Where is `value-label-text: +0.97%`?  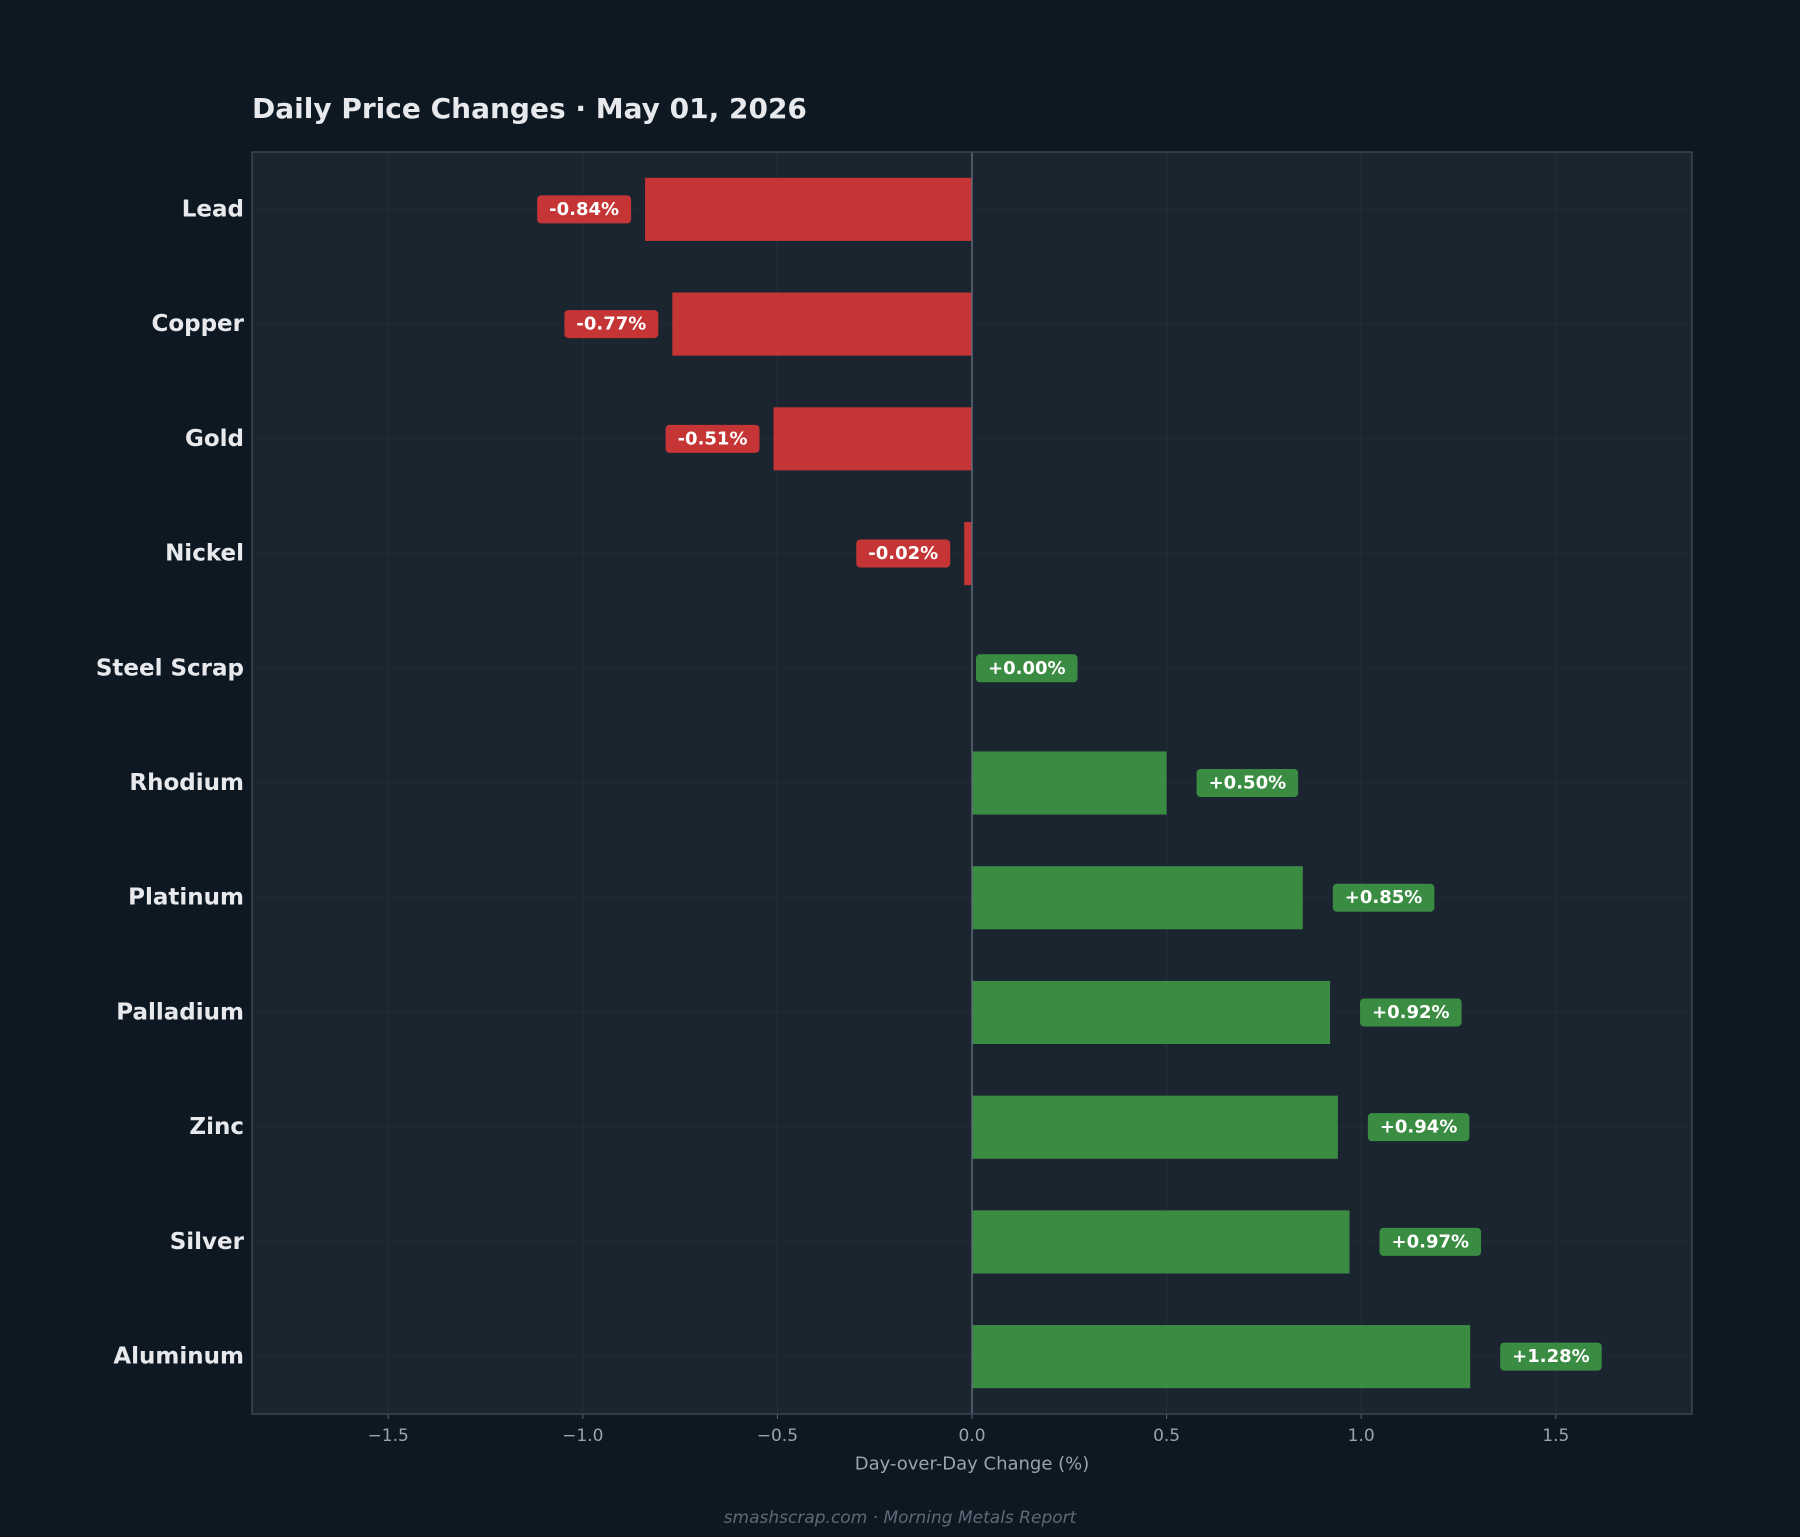 value-label-text: +0.97% is located at coordinates (1431, 1241).